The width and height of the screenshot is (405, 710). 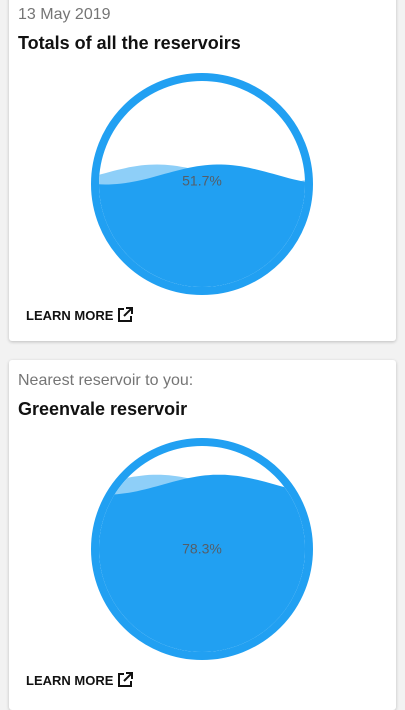 I want to click on card-subtitle: Nearest reservoir to you:, so click(x=105, y=381).